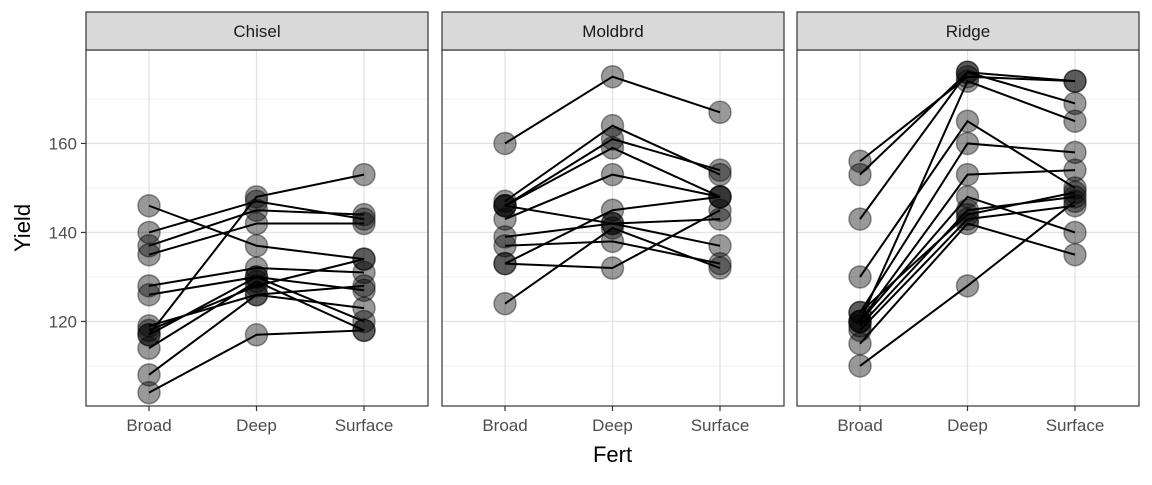  What do you see at coordinates (63, 321) in the screenshot?
I see `y-tick-label: 120` at bounding box center [63, 321].